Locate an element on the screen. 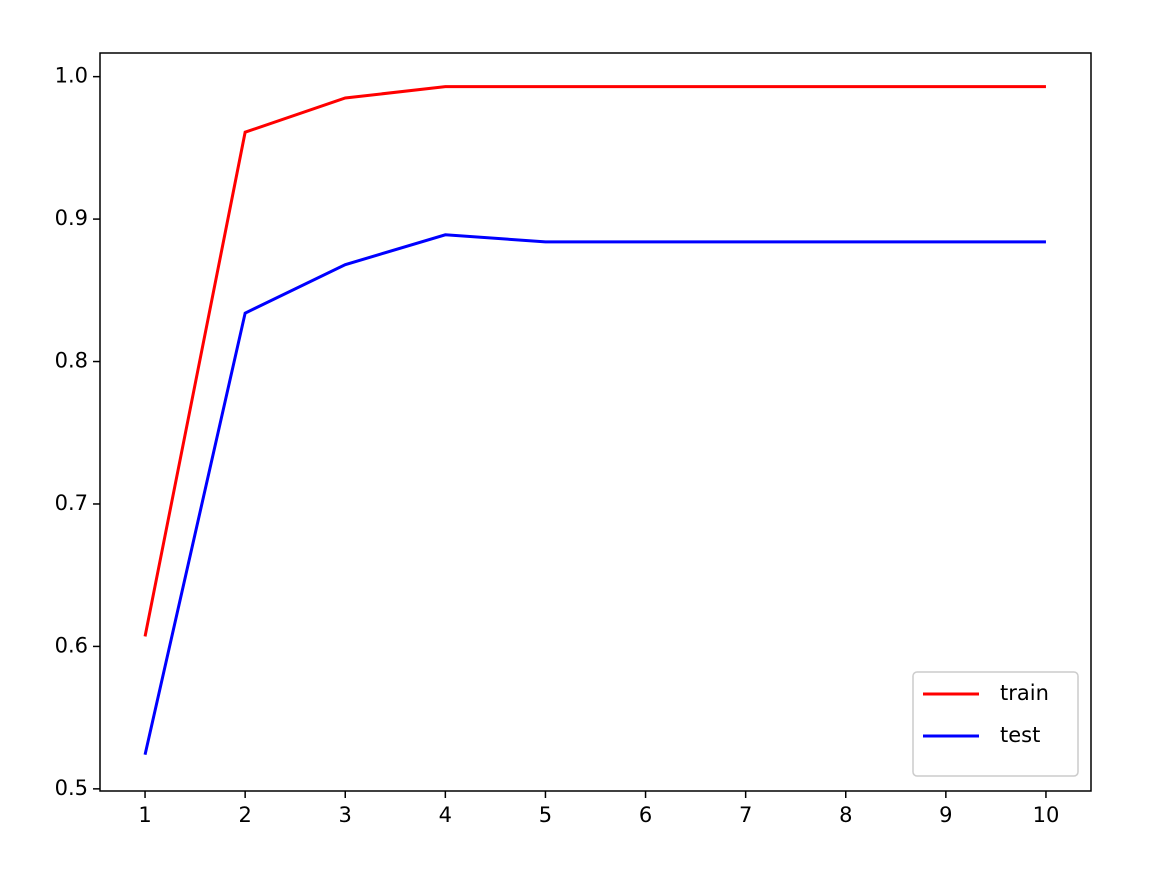  y-tick-label: 0.7 is located at coordinates (71, 503).